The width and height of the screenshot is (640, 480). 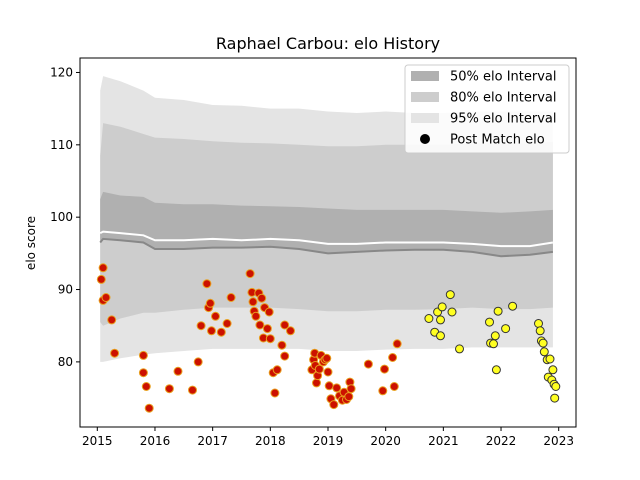 What do you see at coordinates (155, 441) in the screenshot?
I see `x-tick-label: 2016` at bounding box center [155, 441].